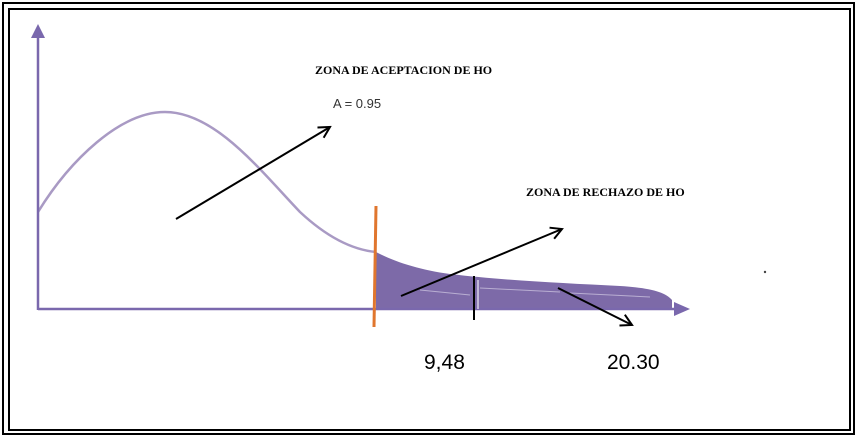  What do you see at coordinates (765, 272) in the screenshot?
I see `stray-dot` at bounding box center [765, 272].